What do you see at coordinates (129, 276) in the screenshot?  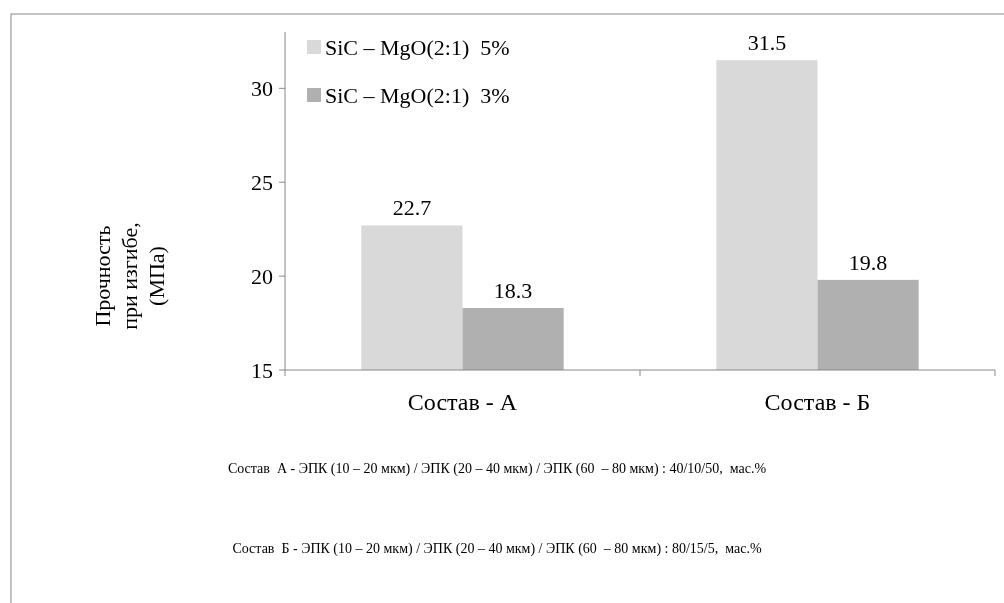 I see `y-axis-title: Прочность при изгибе, (МПа)` at bounding box center [129, 276].